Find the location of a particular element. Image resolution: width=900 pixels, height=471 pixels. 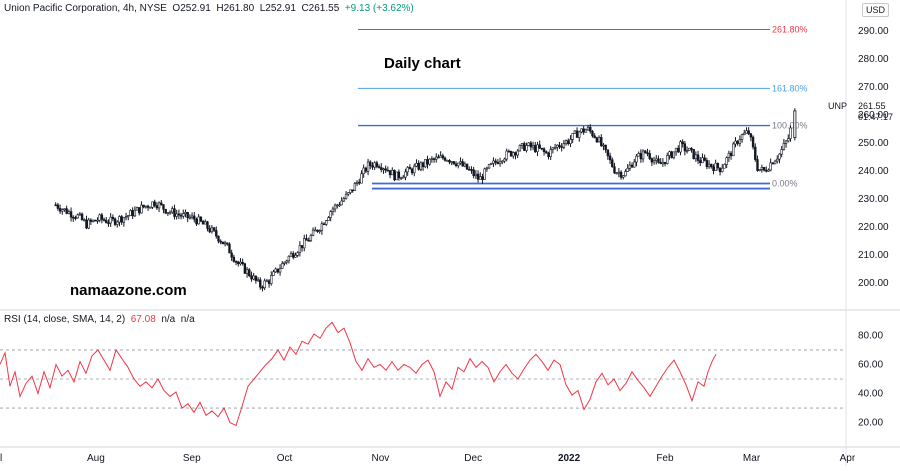

high-value: H261.80 is located at coordinates (235, 8).